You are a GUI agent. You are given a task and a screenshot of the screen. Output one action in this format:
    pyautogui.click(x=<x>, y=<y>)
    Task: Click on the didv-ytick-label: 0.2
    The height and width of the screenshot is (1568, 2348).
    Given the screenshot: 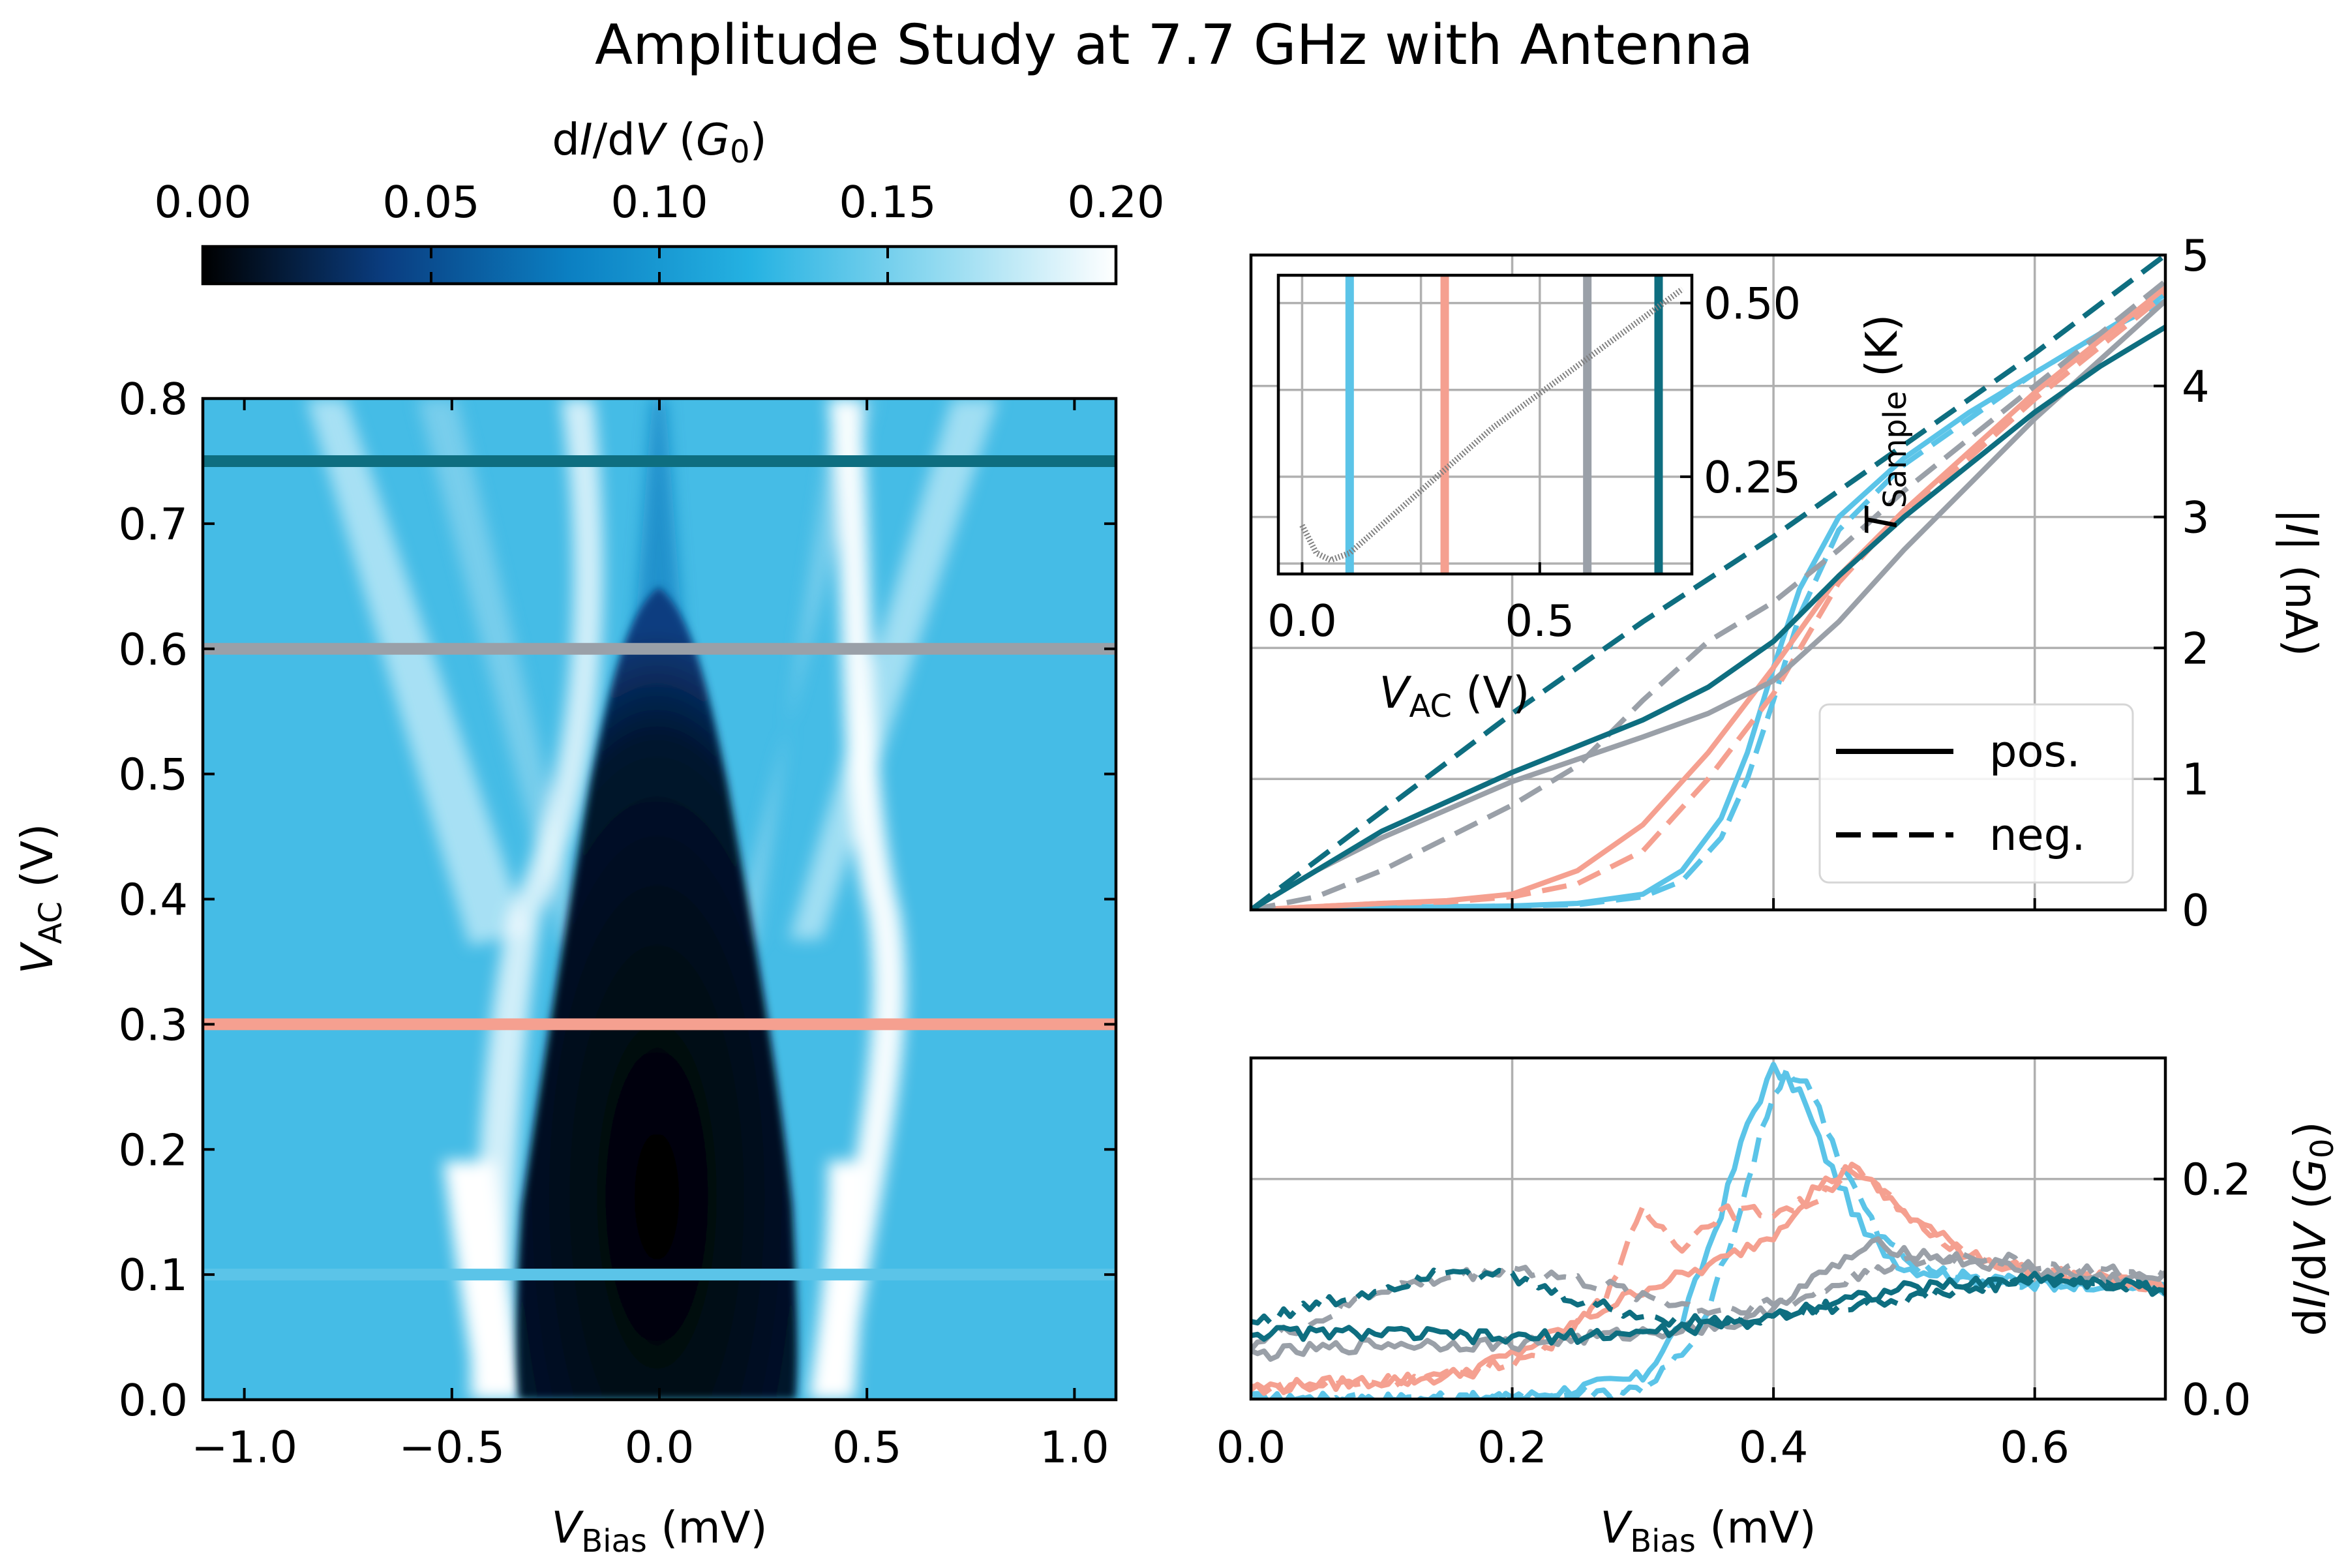 What is the action you would take?
    pyautogui.click(x=2216, y=1179)
    